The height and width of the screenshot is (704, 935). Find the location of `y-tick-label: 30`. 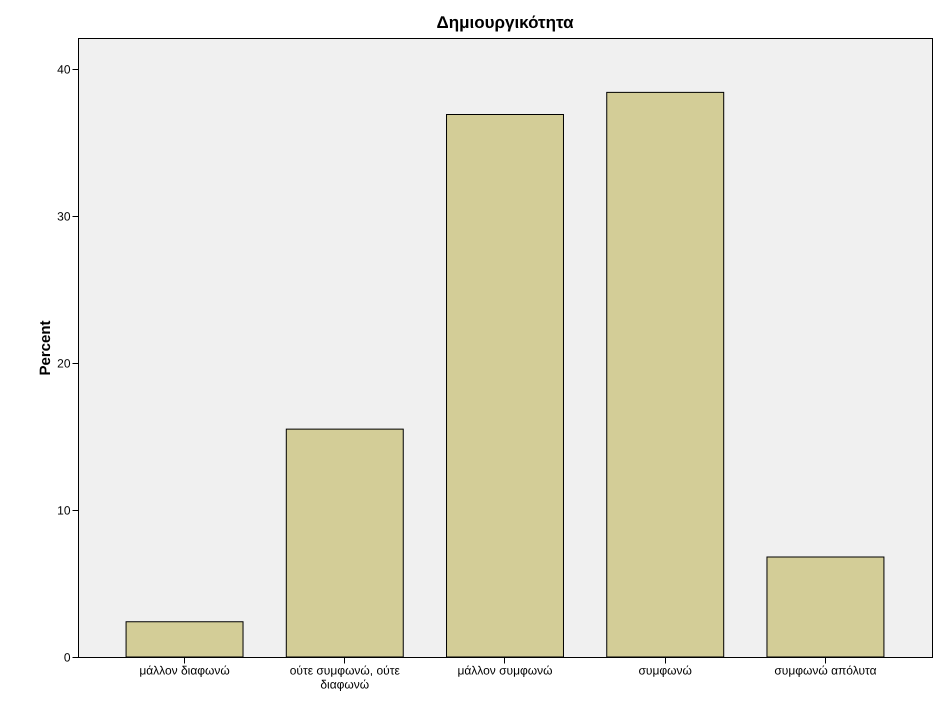

y-tick-label: 30 is located at coordinates (64, 216).